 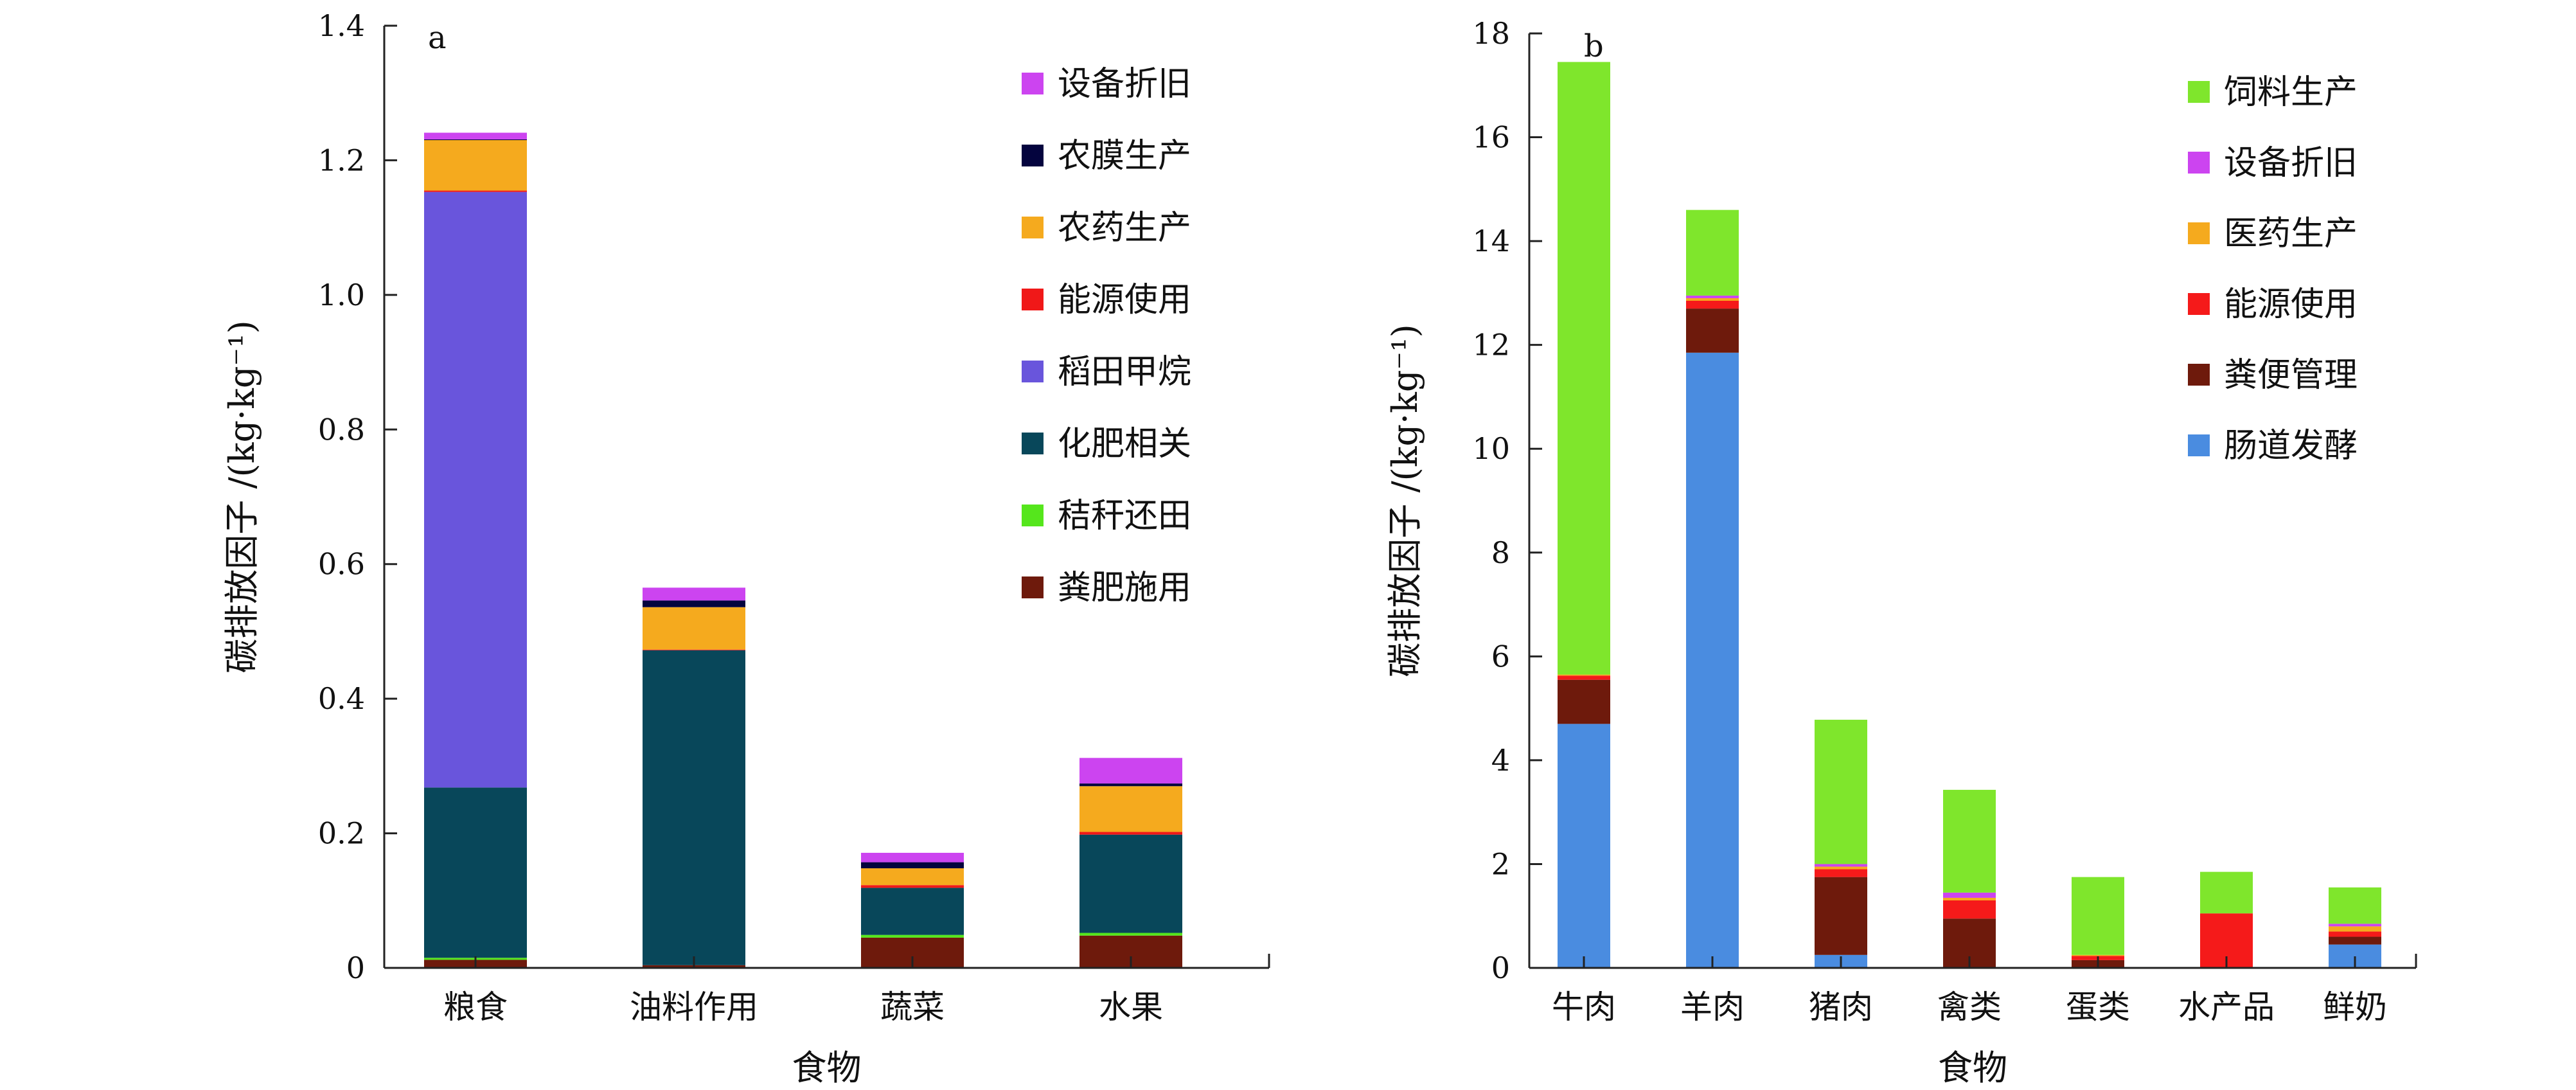 What do you see at coordinates (1970, 1007) in the screenshot?
I see `x-tick-label: 禽类` at bounding box center [1970, 1007].